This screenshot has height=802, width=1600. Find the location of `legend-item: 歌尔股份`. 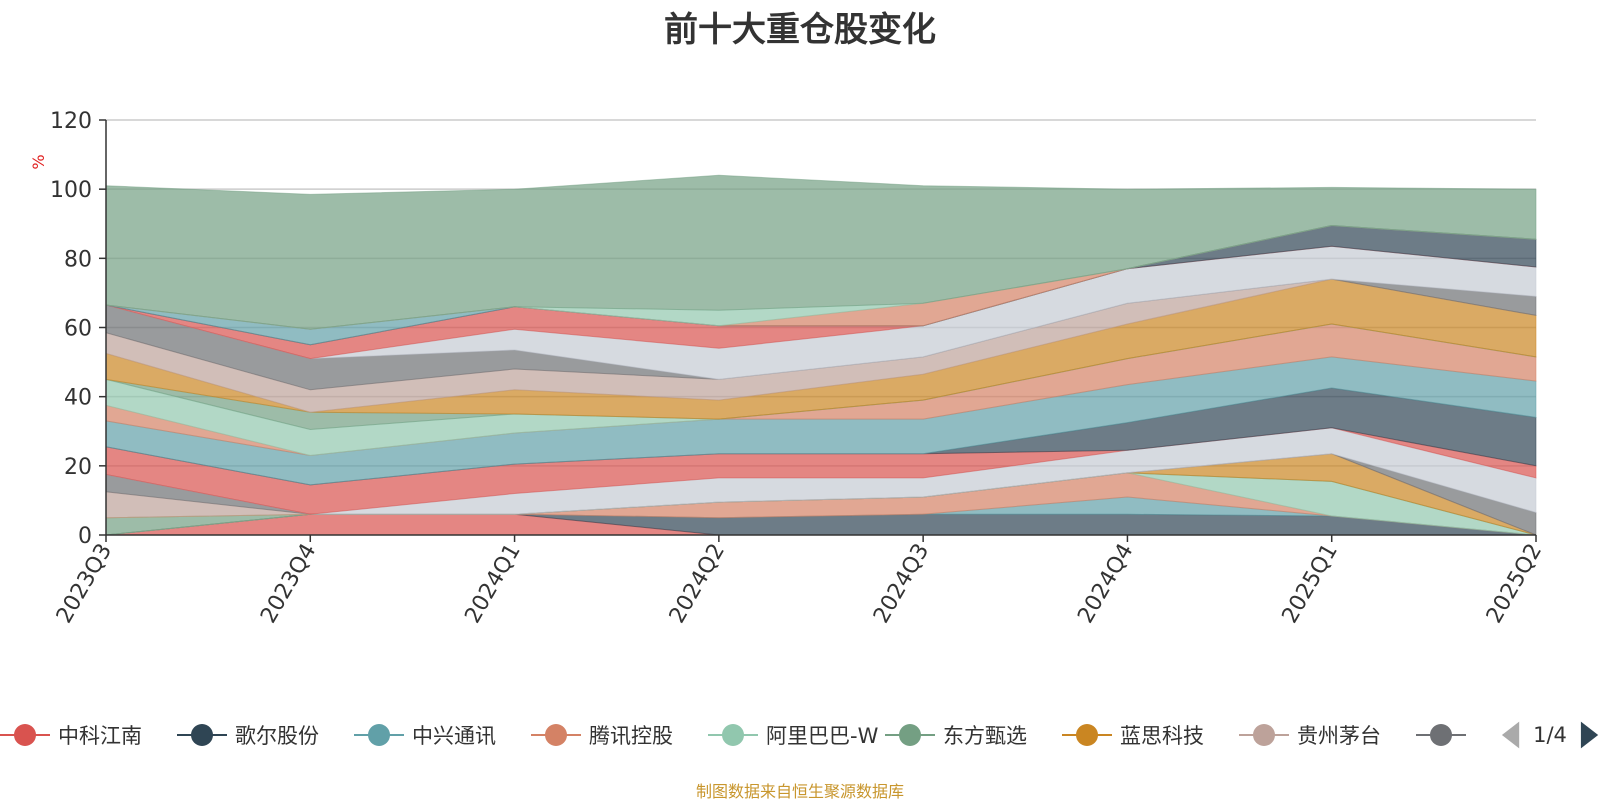

legend-item: 歌尔股份 is located at coordinates (248, 735).